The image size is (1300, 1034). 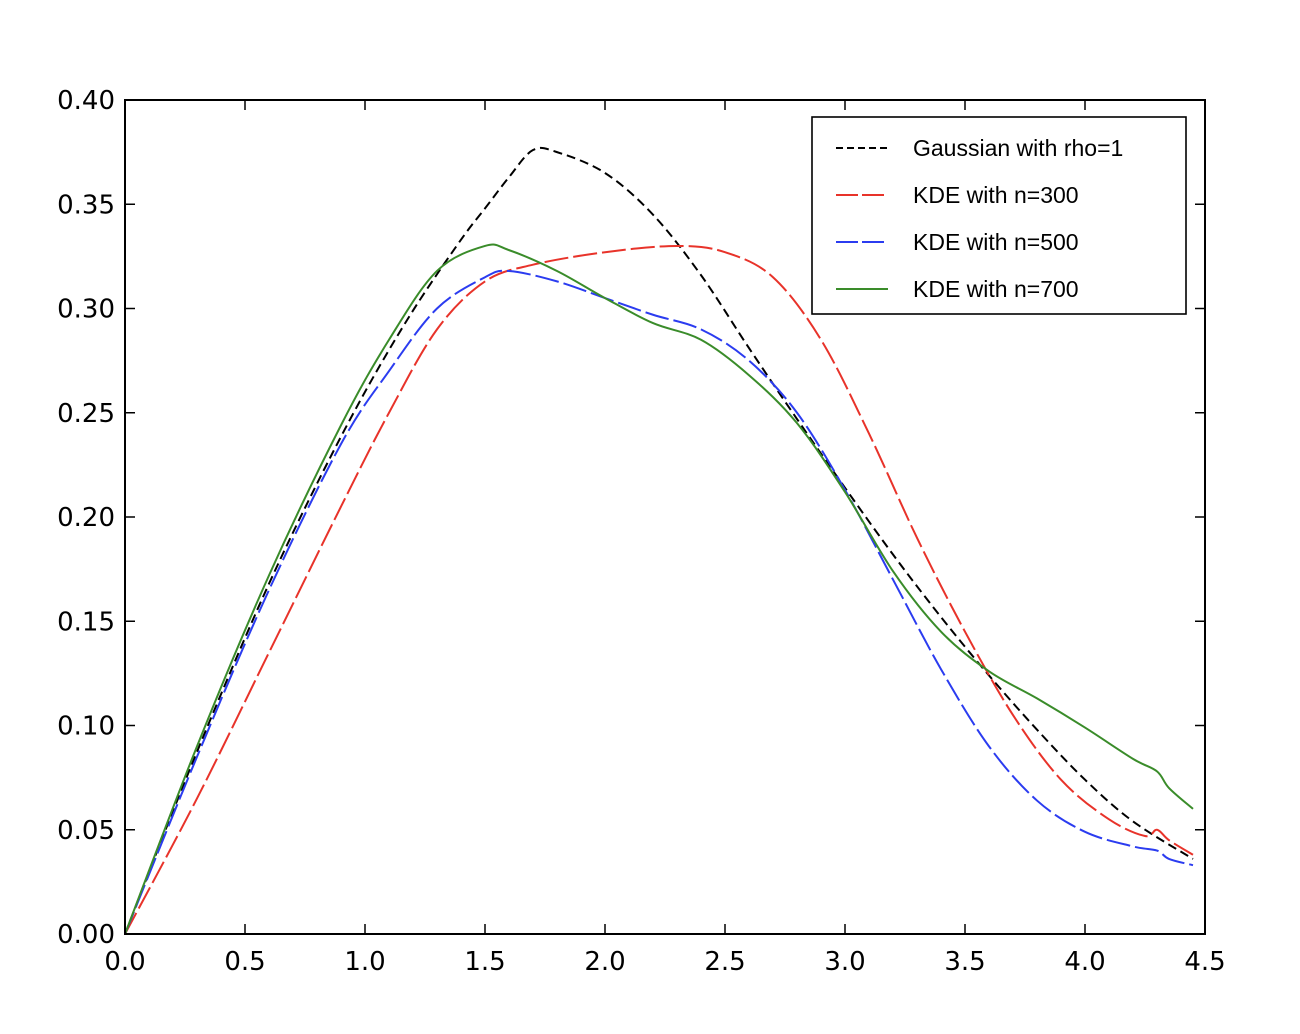 I want to click on x-tick-label: 2.0, so click(x=604, y=962).